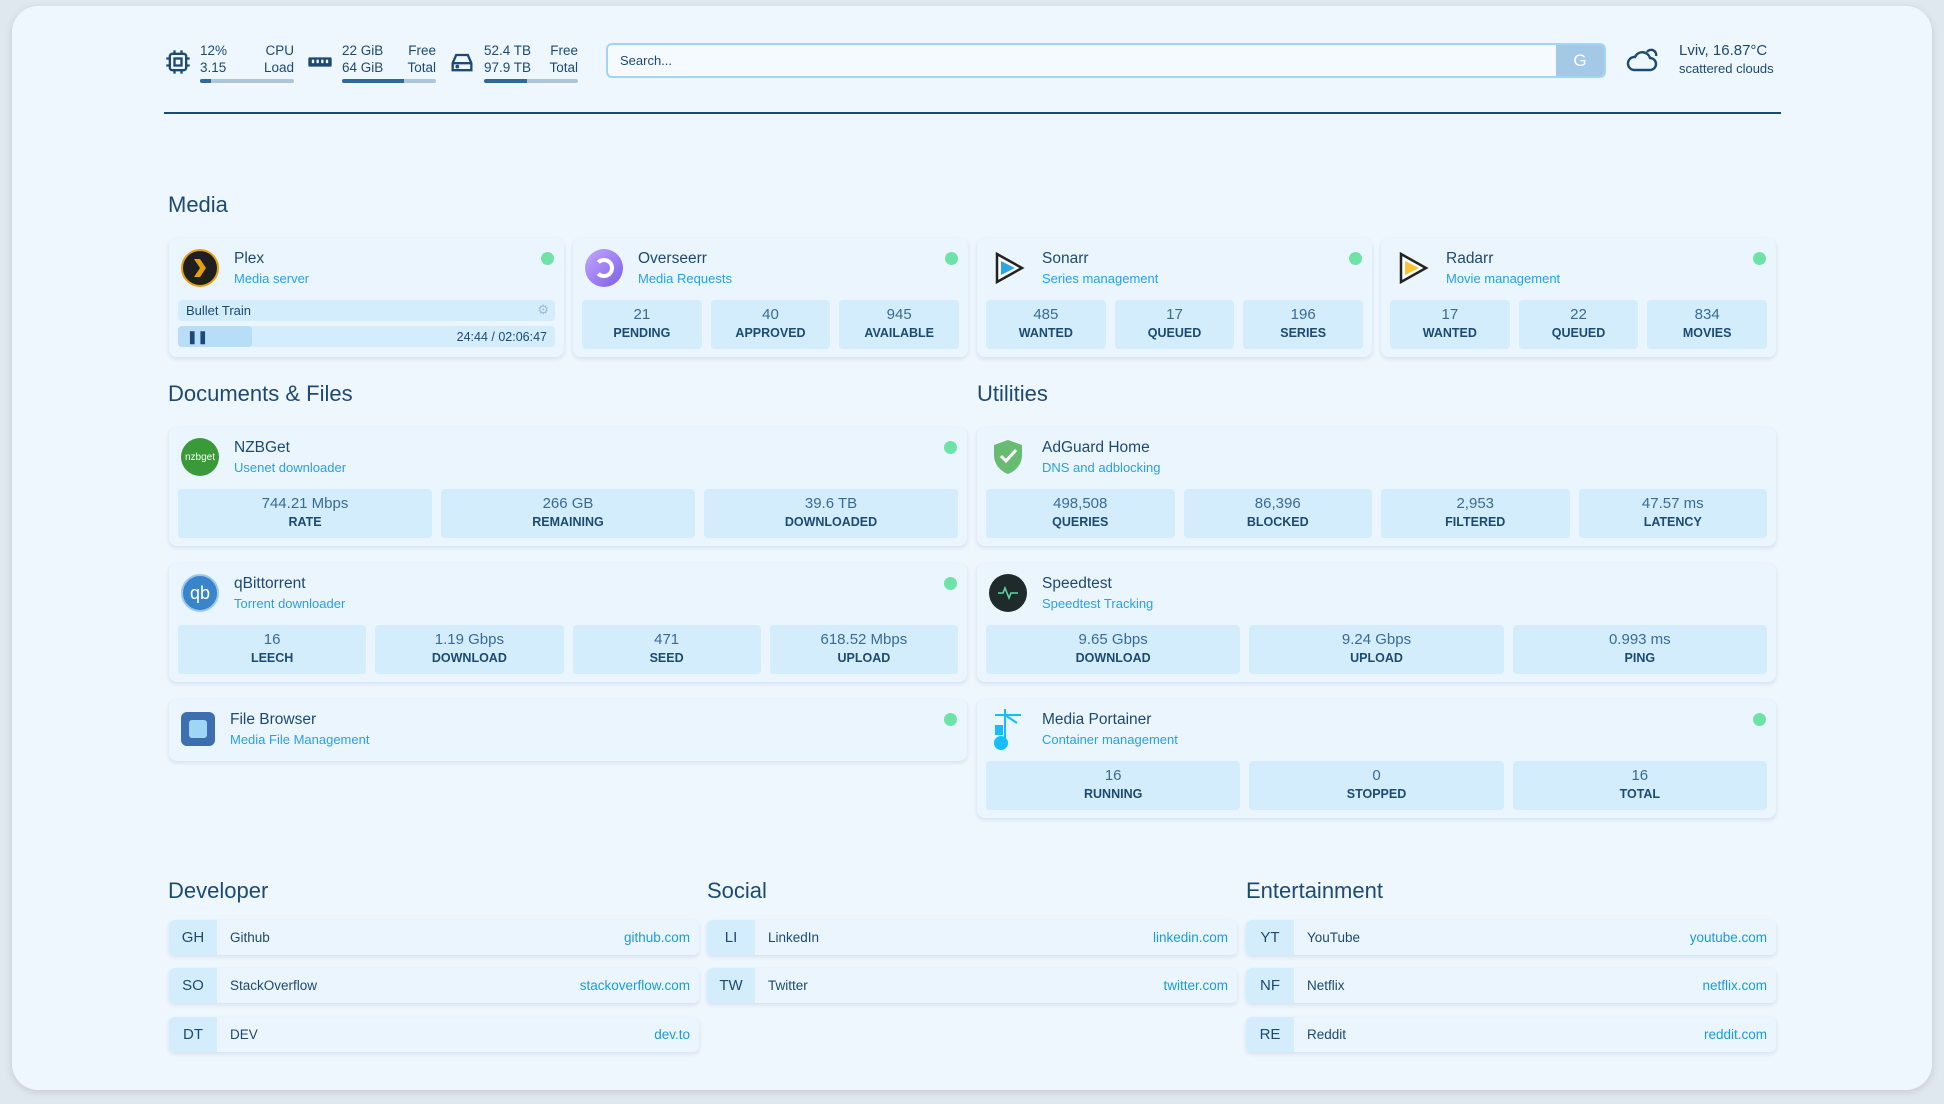 The height and width of the screenshot is (1104, 1944). I want to click on section-entertainment: Entertainment, so click(1314, 890).